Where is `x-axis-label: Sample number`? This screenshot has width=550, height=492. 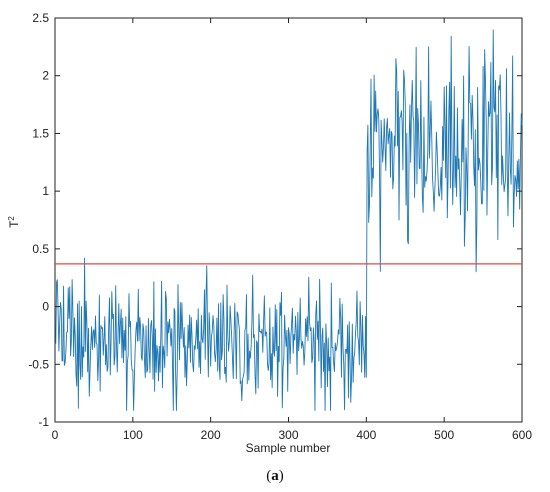
x-axis-label: Sample number is located at coordinates (288, 448).